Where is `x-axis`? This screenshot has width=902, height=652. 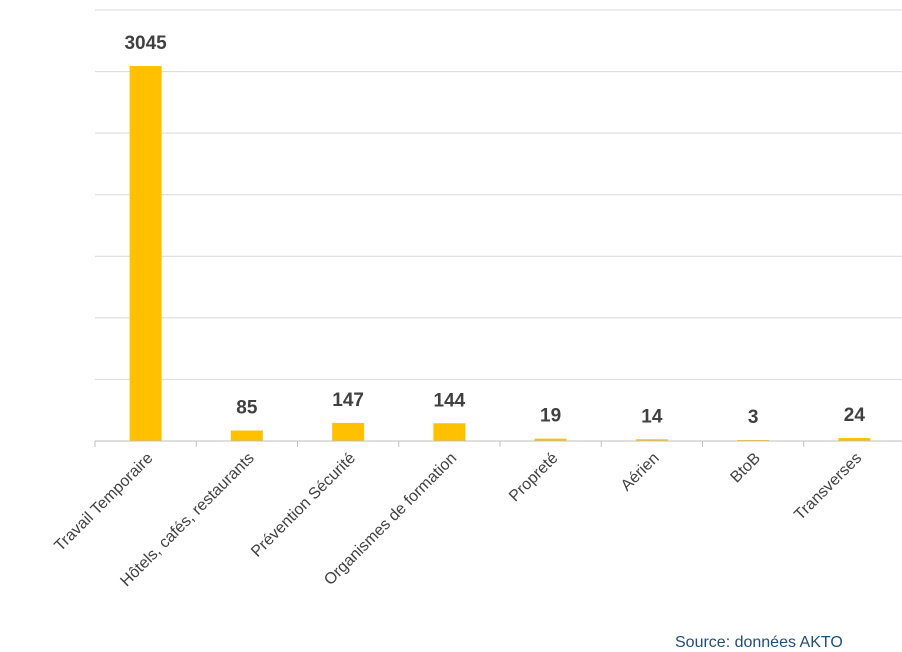 x-axis is located at coordinates (498, 443).